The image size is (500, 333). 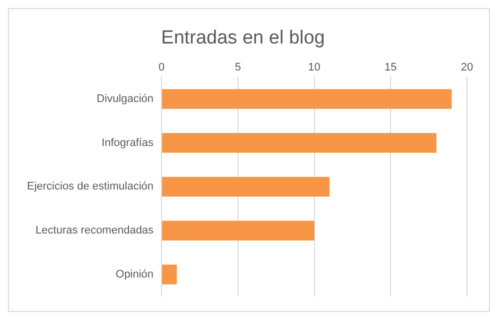 What do you see at coordinates (135, 274) in the screenshot?
I see `y-tick-label: Opinión` at bounding box center [135, 274].